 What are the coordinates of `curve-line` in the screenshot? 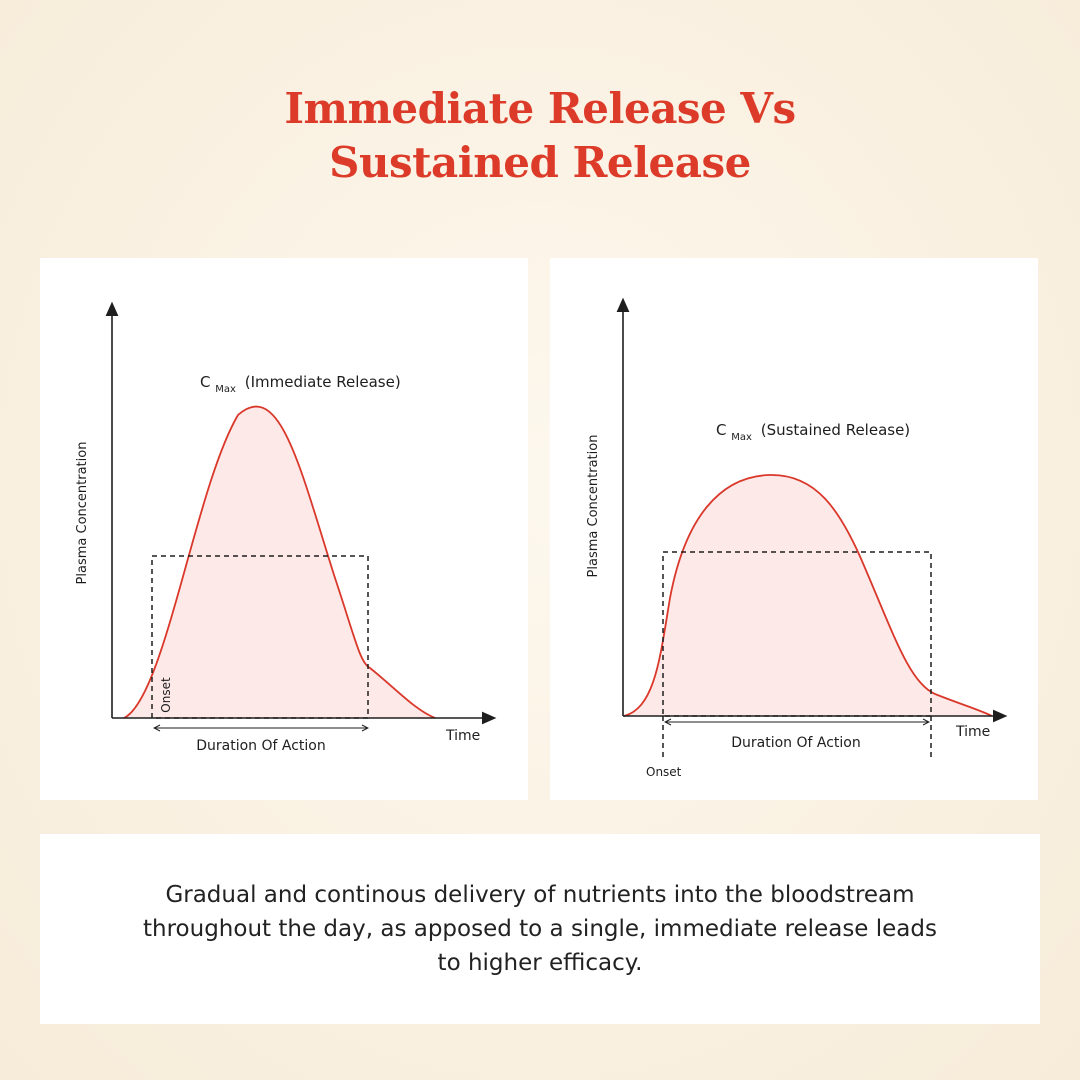 It's located at (279, 562).